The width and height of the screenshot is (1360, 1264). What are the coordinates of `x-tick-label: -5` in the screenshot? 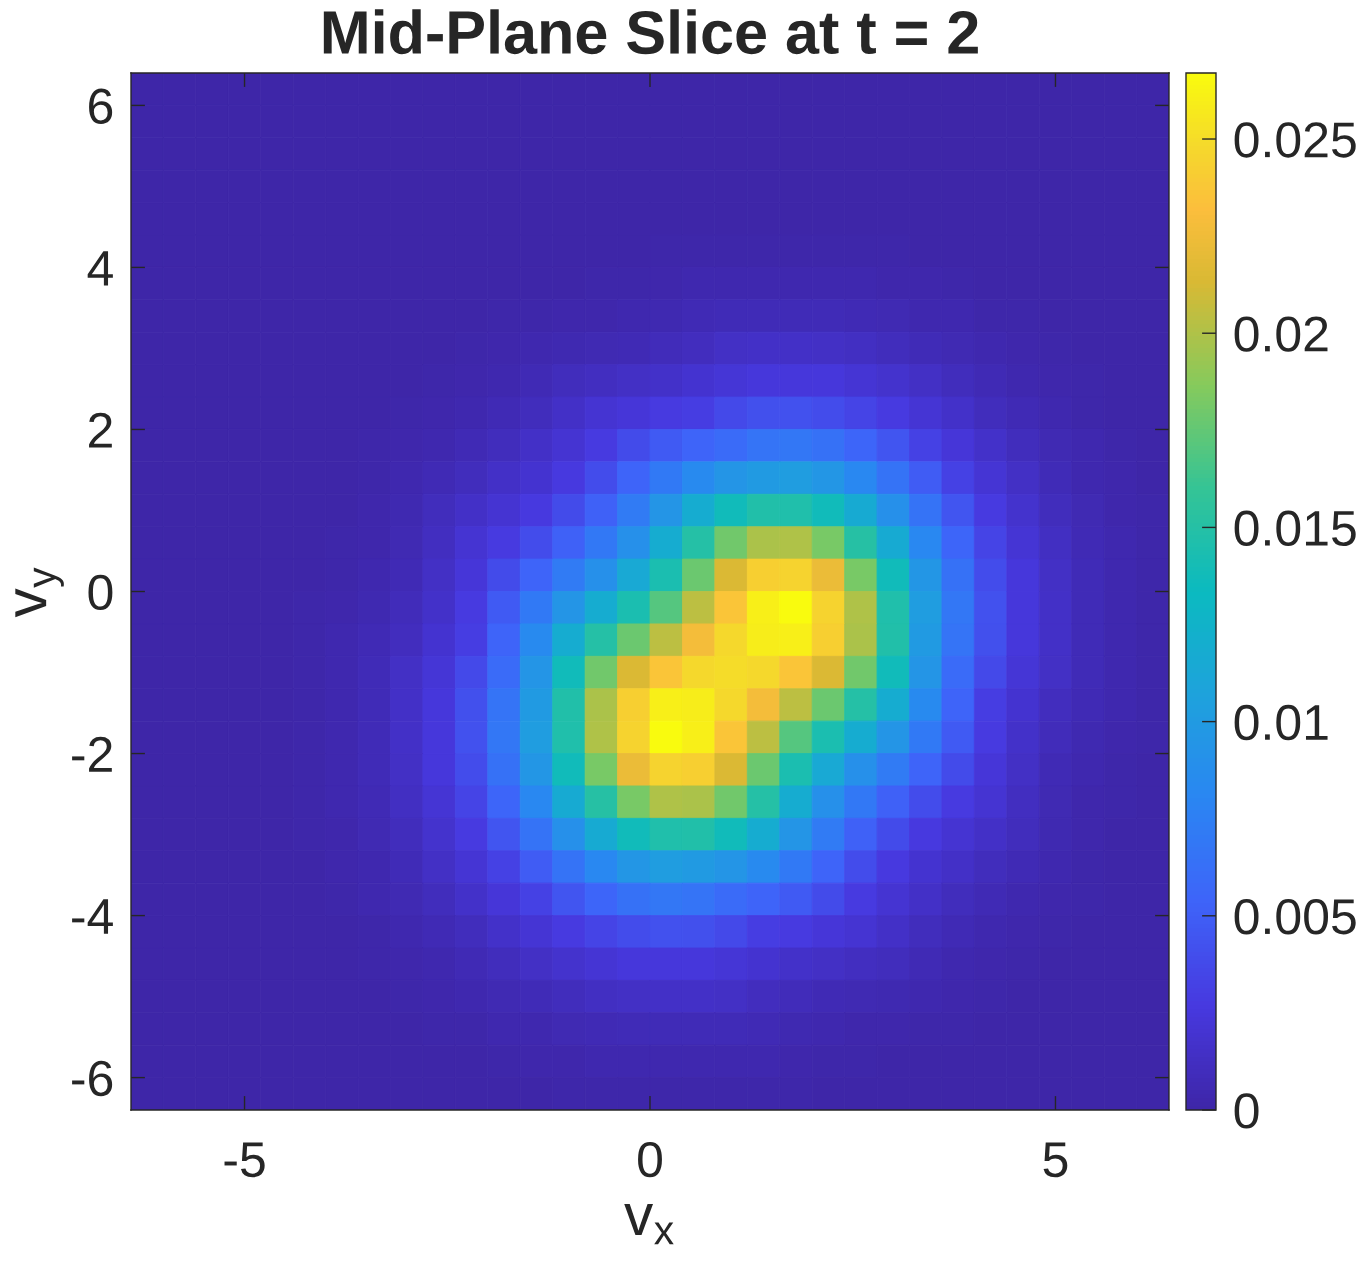 It's located at (244, 1160).